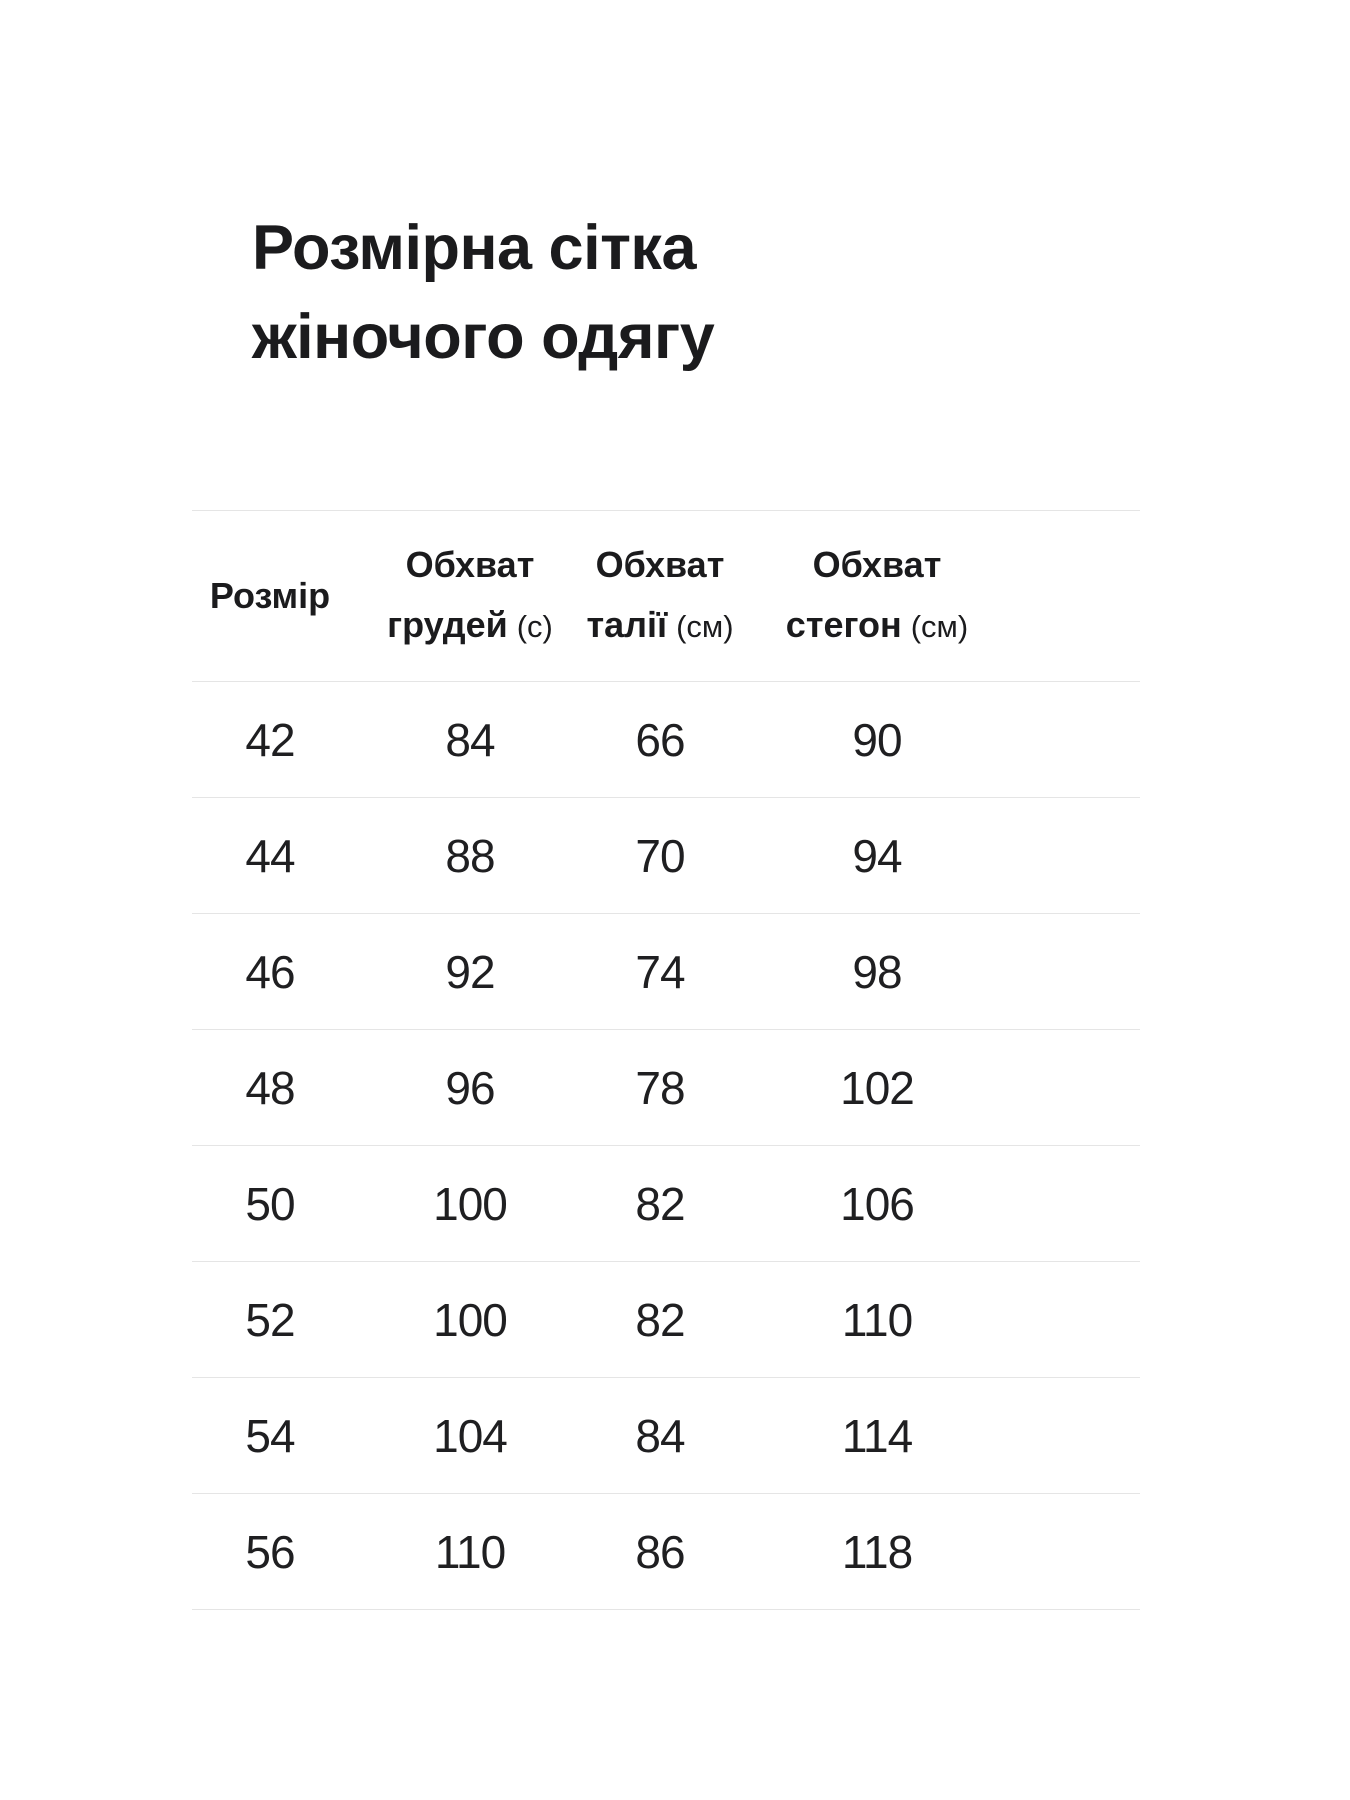 The image size is (1350, 1800). I want to click on page-title-line-1: Розмірна сітка, so click(474, 248).